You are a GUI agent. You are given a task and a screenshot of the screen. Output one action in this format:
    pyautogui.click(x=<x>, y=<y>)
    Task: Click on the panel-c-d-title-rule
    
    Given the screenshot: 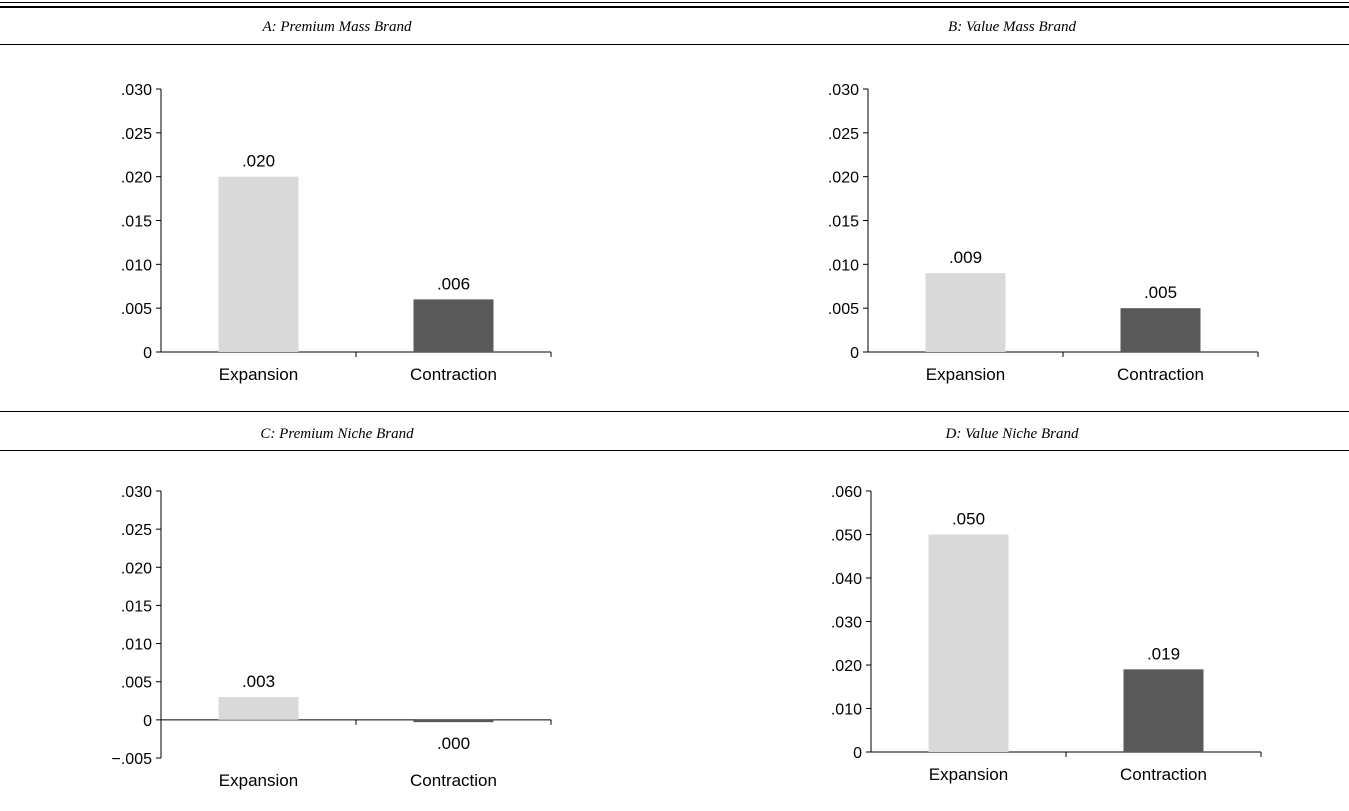 What is the action you would take?
    pyautogui.click(x=674, y=450)
    